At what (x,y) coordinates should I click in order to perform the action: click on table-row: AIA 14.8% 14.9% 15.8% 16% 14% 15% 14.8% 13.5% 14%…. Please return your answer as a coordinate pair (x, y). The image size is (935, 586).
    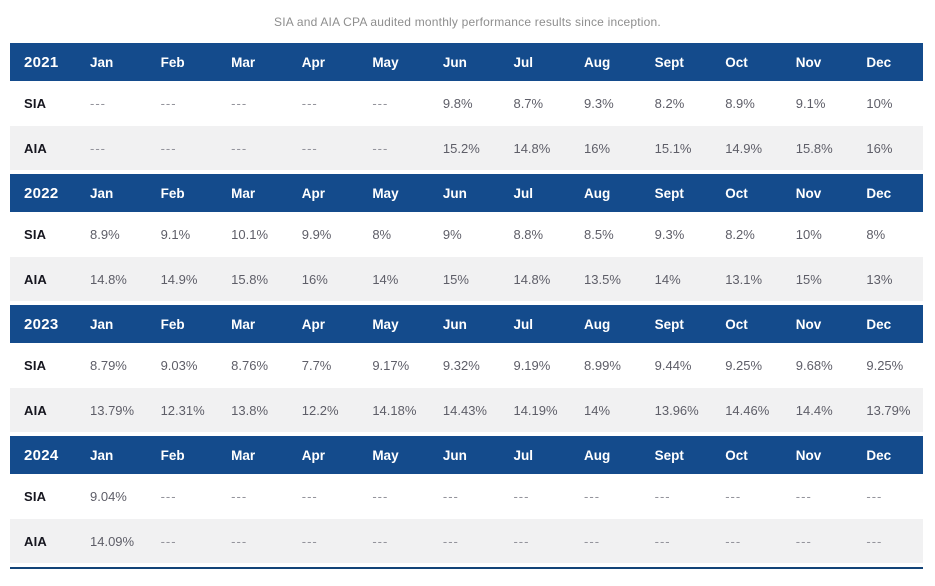
    Looking at the image, I should click on (466, 279).